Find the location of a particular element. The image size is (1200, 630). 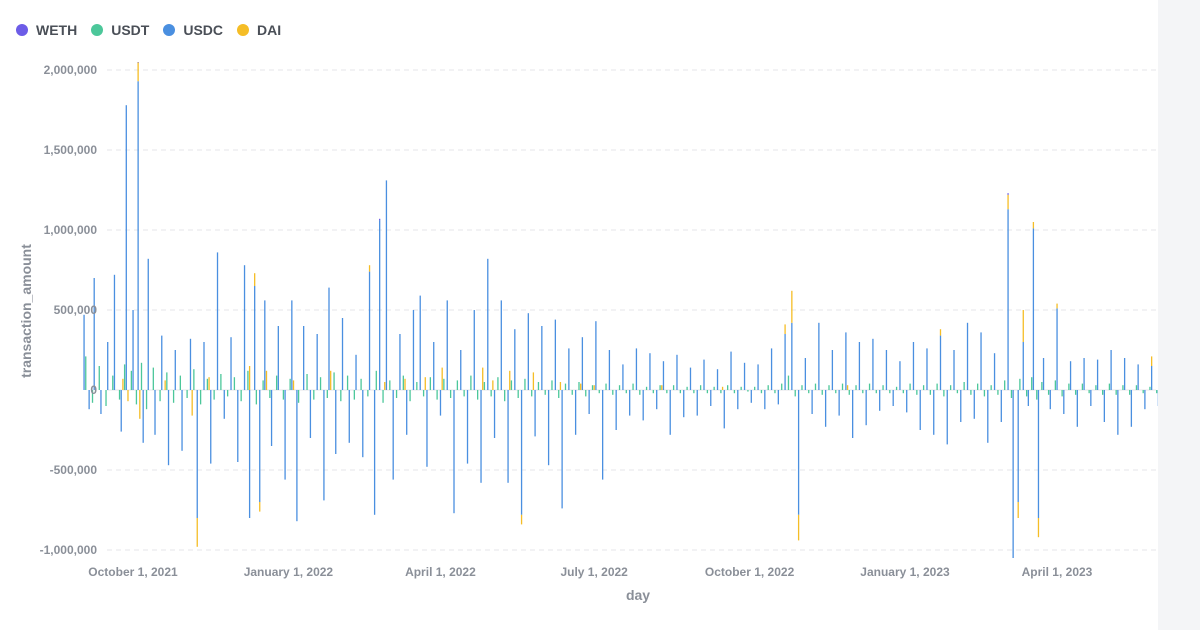

legend-item-usdt: USDT is located at coordinates (120, 30).